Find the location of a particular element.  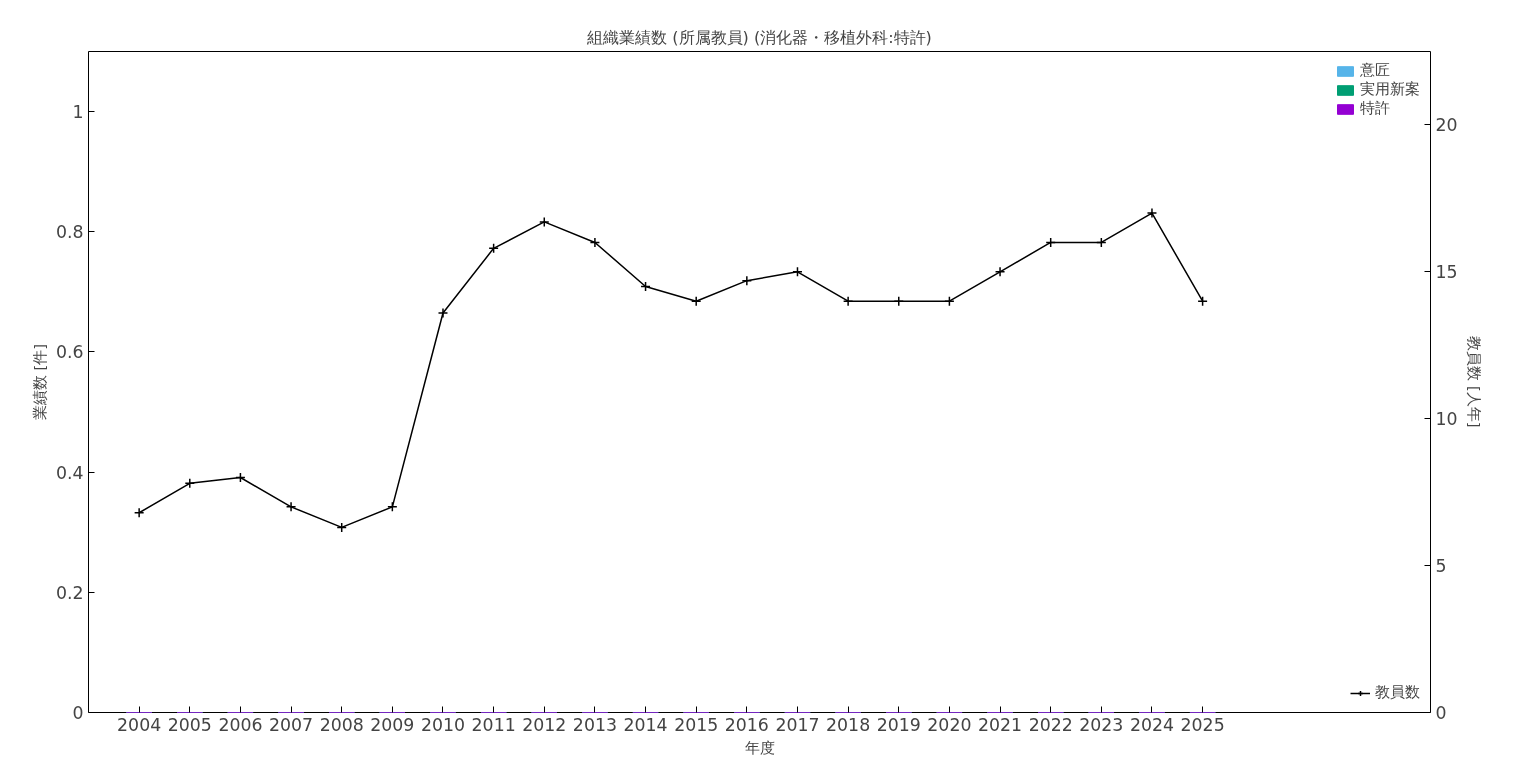

legend-label: 教員数 is located at coordinates (1397, 692).